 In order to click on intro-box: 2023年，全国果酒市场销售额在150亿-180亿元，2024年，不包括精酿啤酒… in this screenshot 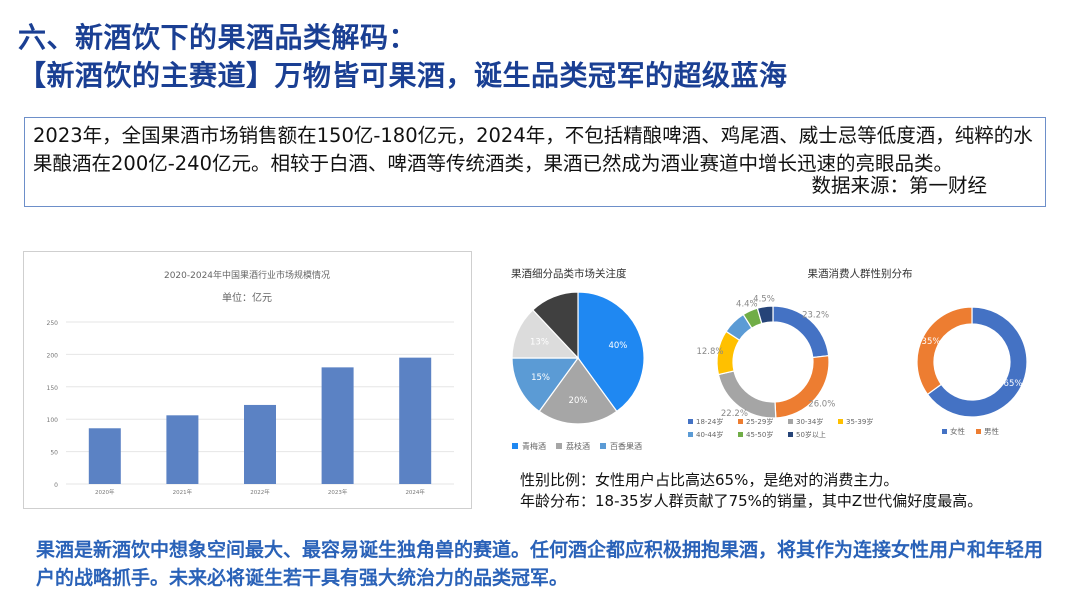, I will do `click(535, 162)`.